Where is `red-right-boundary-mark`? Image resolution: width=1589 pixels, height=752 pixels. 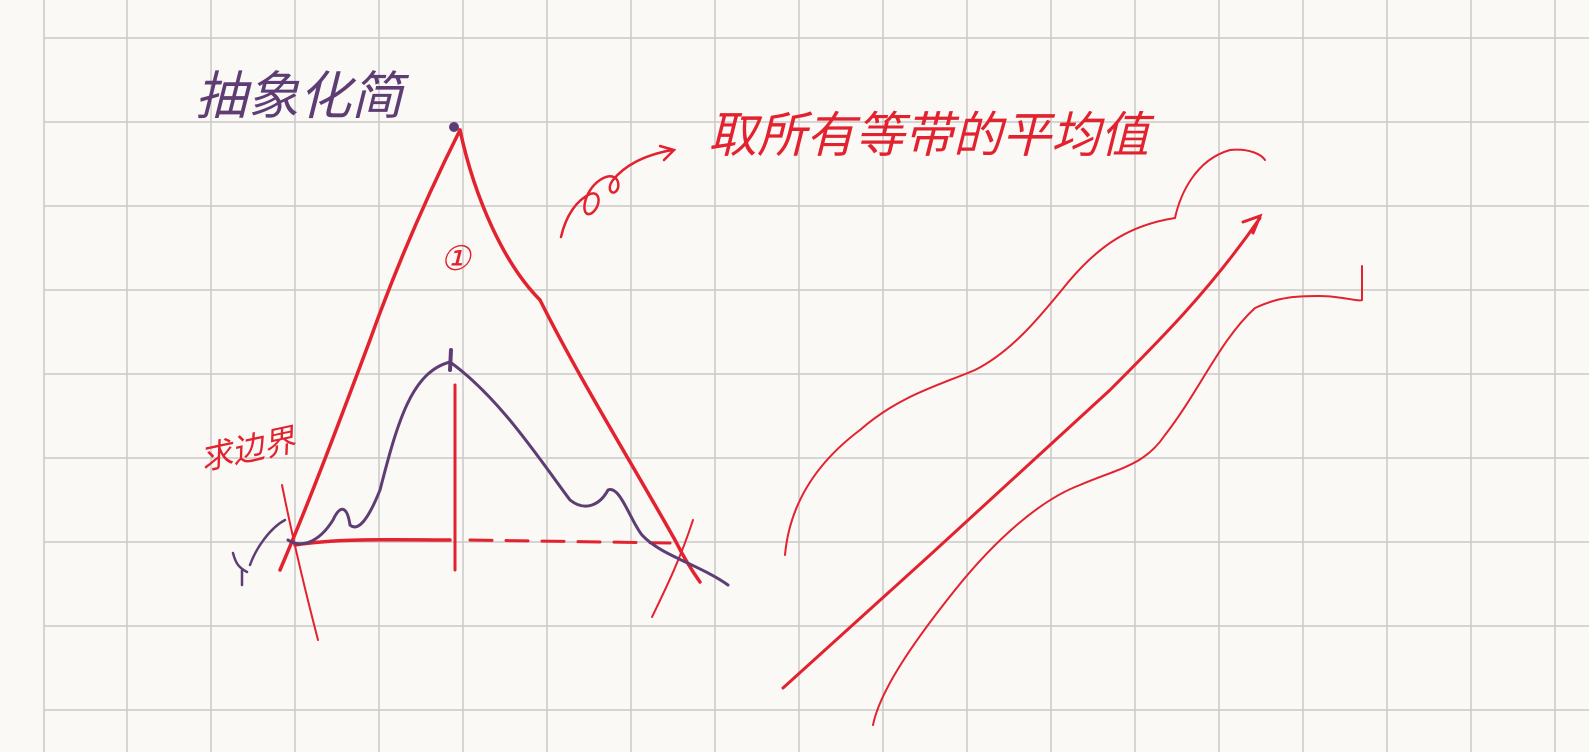
red-right-boundary-mark is located at coordinates (672, 568).